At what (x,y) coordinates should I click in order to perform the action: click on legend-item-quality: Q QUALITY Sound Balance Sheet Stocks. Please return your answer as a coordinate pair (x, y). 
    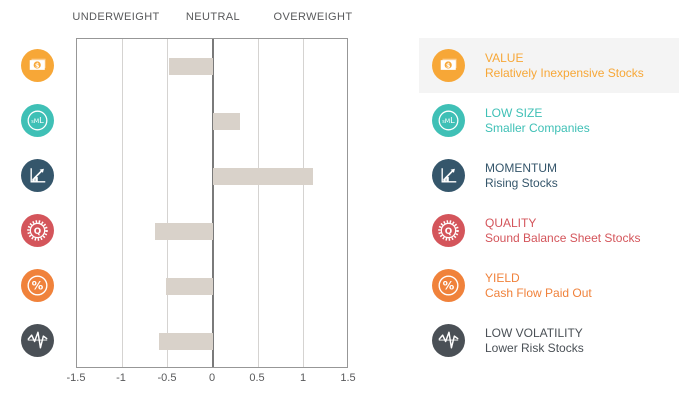
    Looking at the image, I should click on (549, 230).